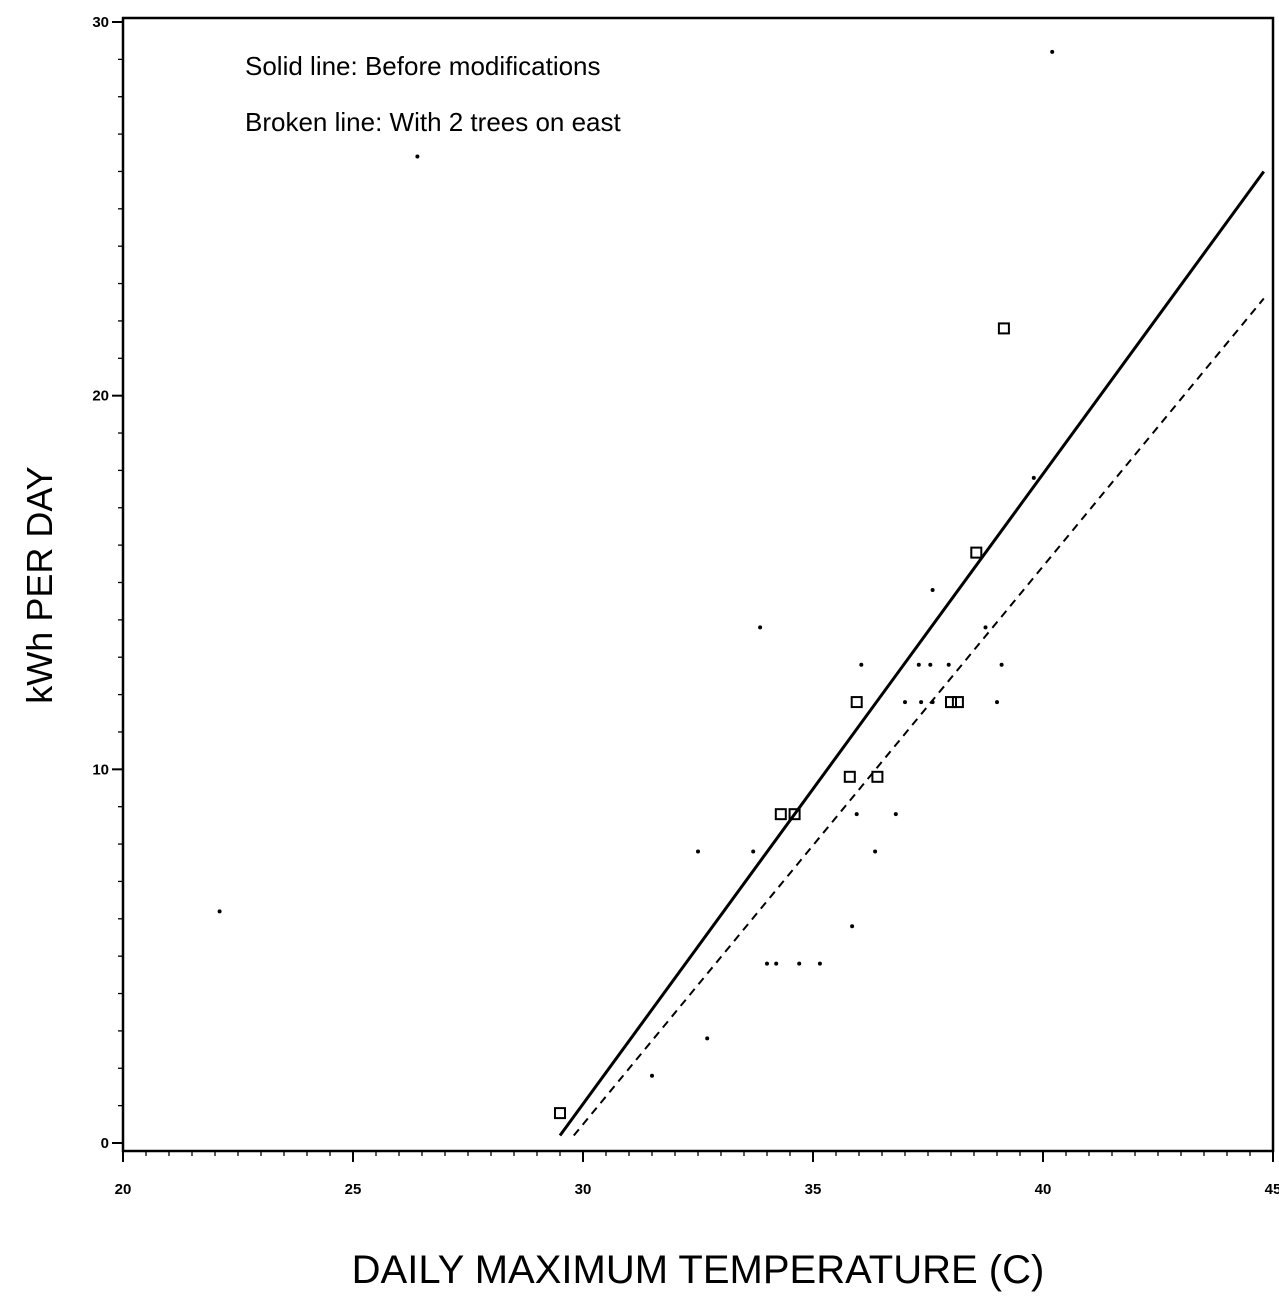  What do you see at coordinates (423, 66) in the screenshot?
I see `annotation-solid-line: Solid line: Before modifications` at bounding box center [423, 66].